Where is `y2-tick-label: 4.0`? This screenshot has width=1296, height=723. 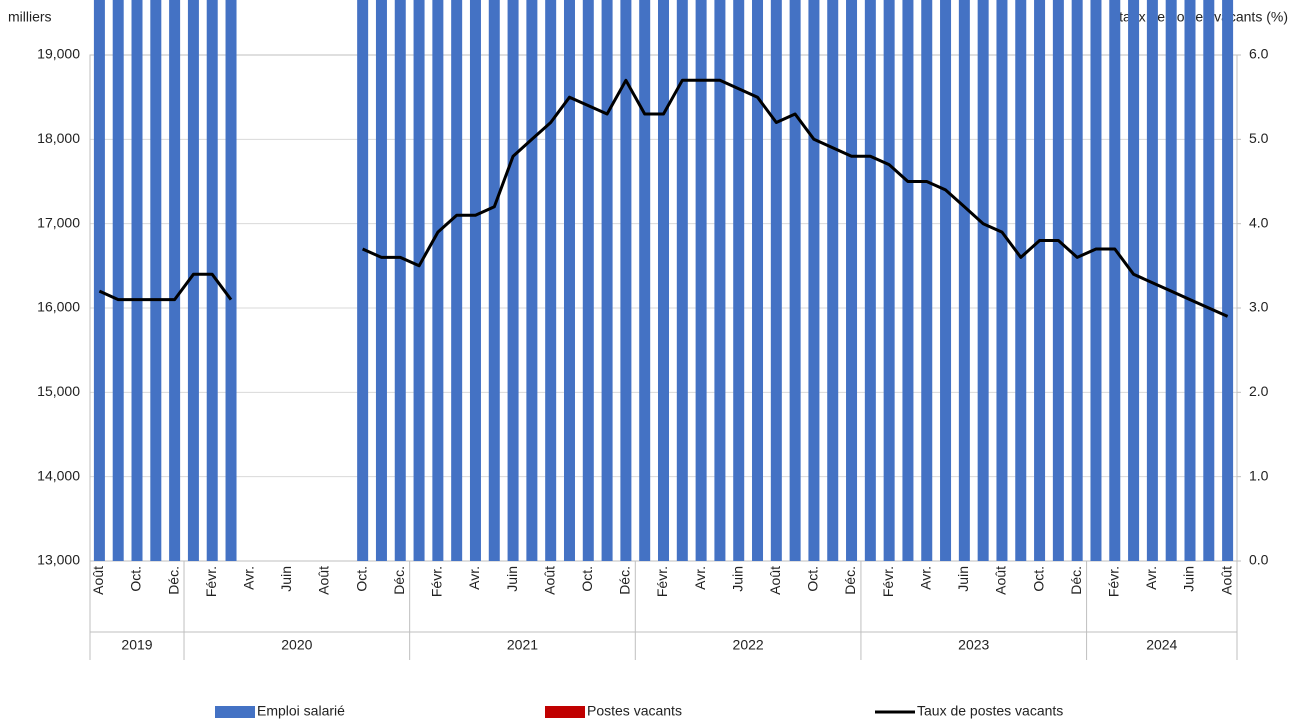 y2-tick-label: 4.0 is located at coordinates (1259, 222).